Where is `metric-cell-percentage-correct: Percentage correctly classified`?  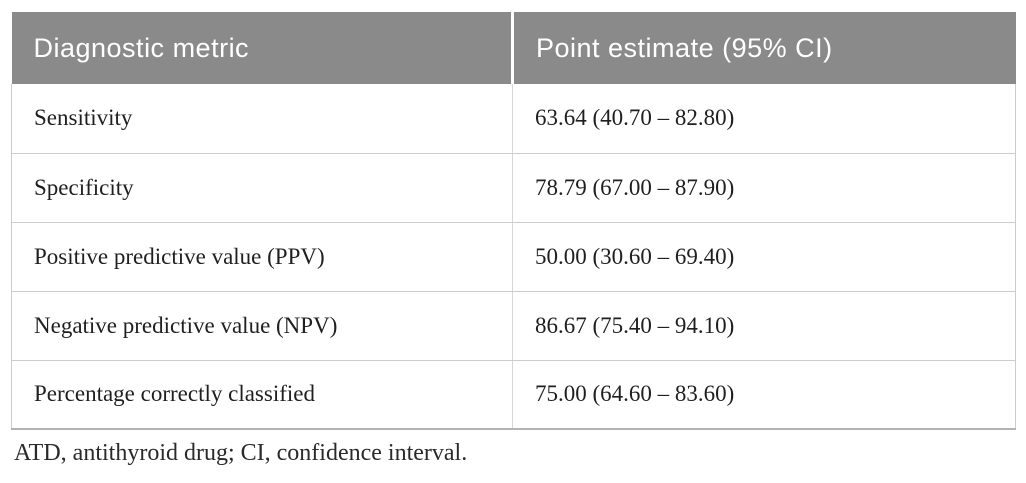 metric-cell-percentage-correct: Percentage correctly classified is located at coordinates (262, 395).